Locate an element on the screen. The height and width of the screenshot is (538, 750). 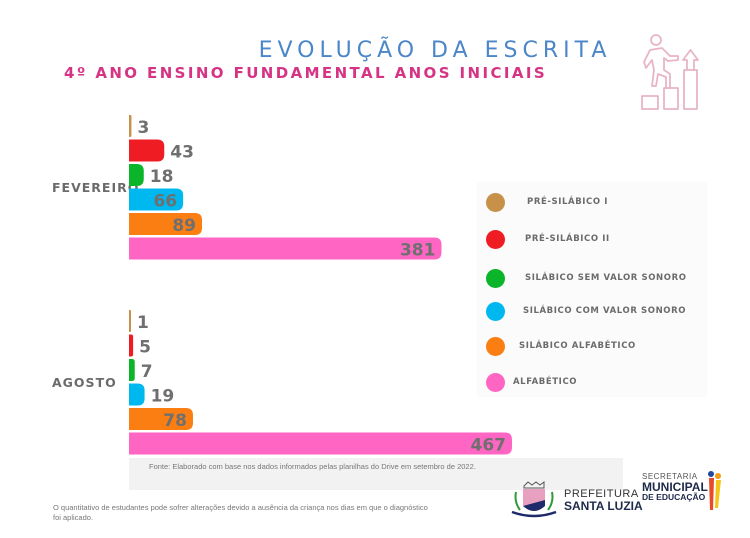
legend-item: SILÁBICO ALFABÉTICO is located at coordinates (561, 346).